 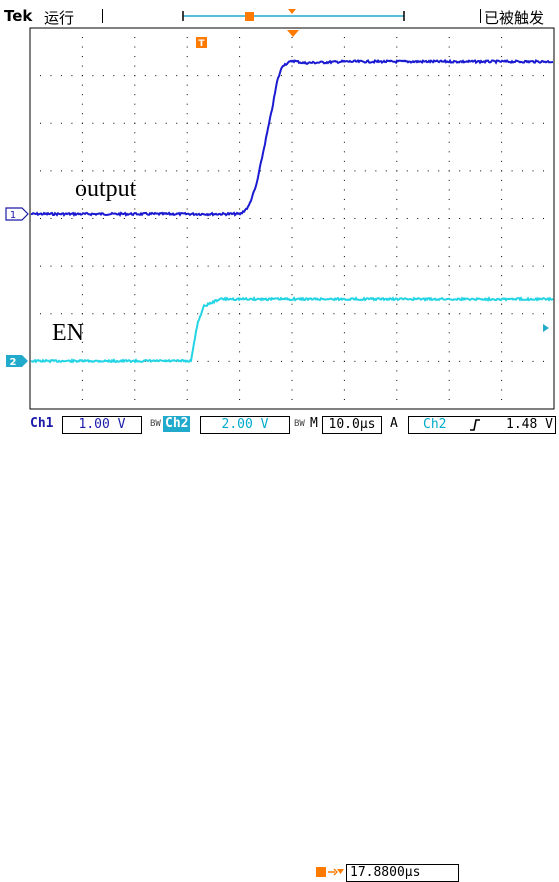 What do you see at coordinates (17, 214) in the screenshot?
I see `ch1-marker: 1` at bounding box center [17, 214].